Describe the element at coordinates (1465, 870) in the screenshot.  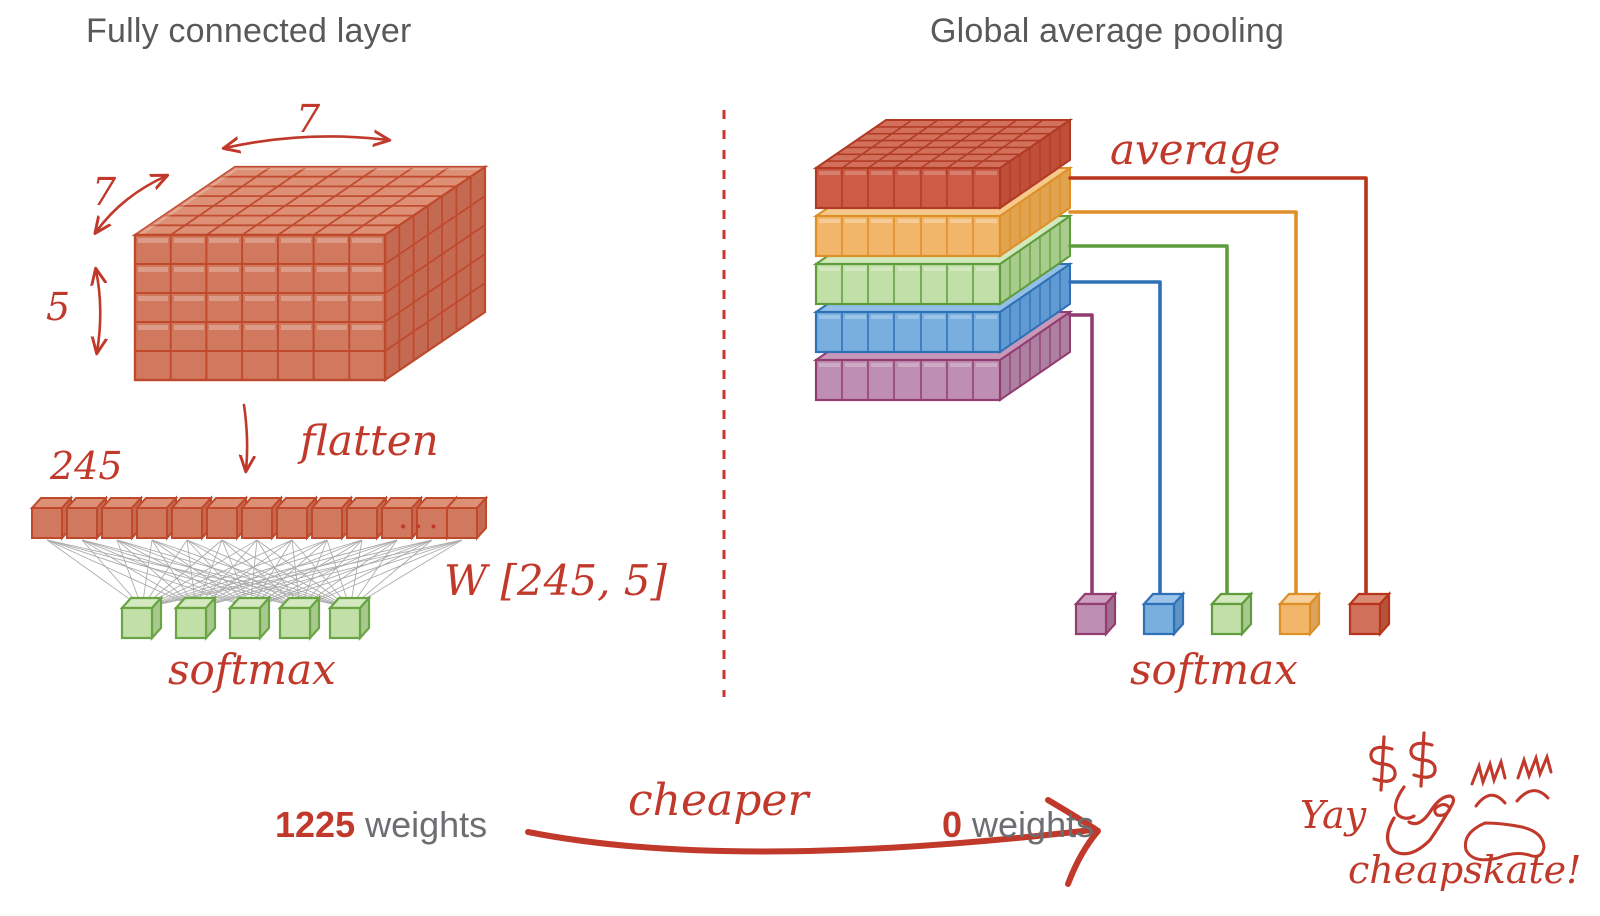
I see `doodle-cheapskate-label: cheapskate!` at that location.